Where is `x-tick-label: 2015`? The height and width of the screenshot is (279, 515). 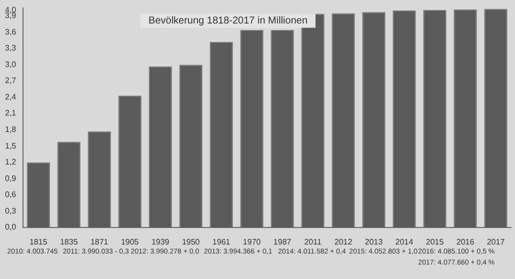
x-tick-label: 2015 is located at coordinates (435, 241).